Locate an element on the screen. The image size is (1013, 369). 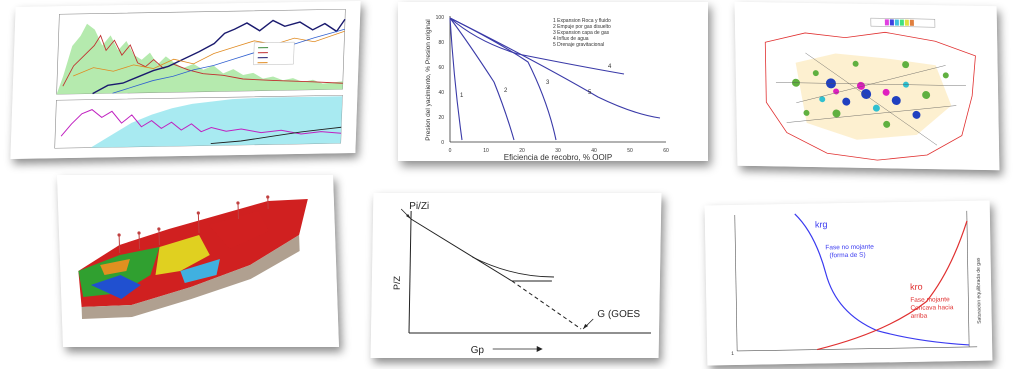
xtick-1: 10 is located at coordinates (486, 151).